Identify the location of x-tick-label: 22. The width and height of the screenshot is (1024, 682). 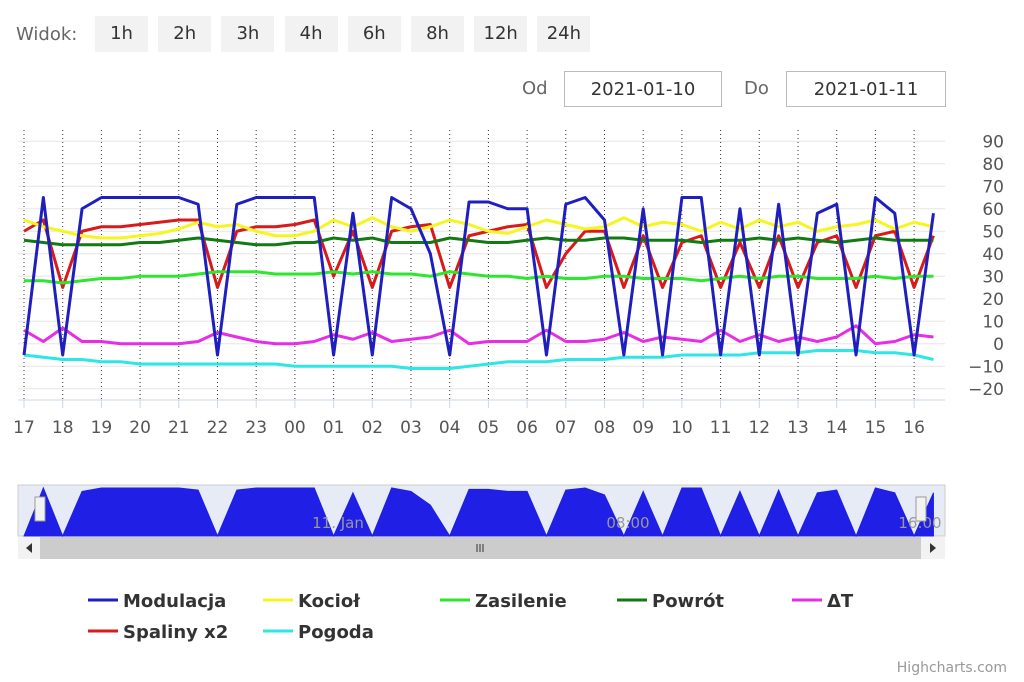
(218, 428).